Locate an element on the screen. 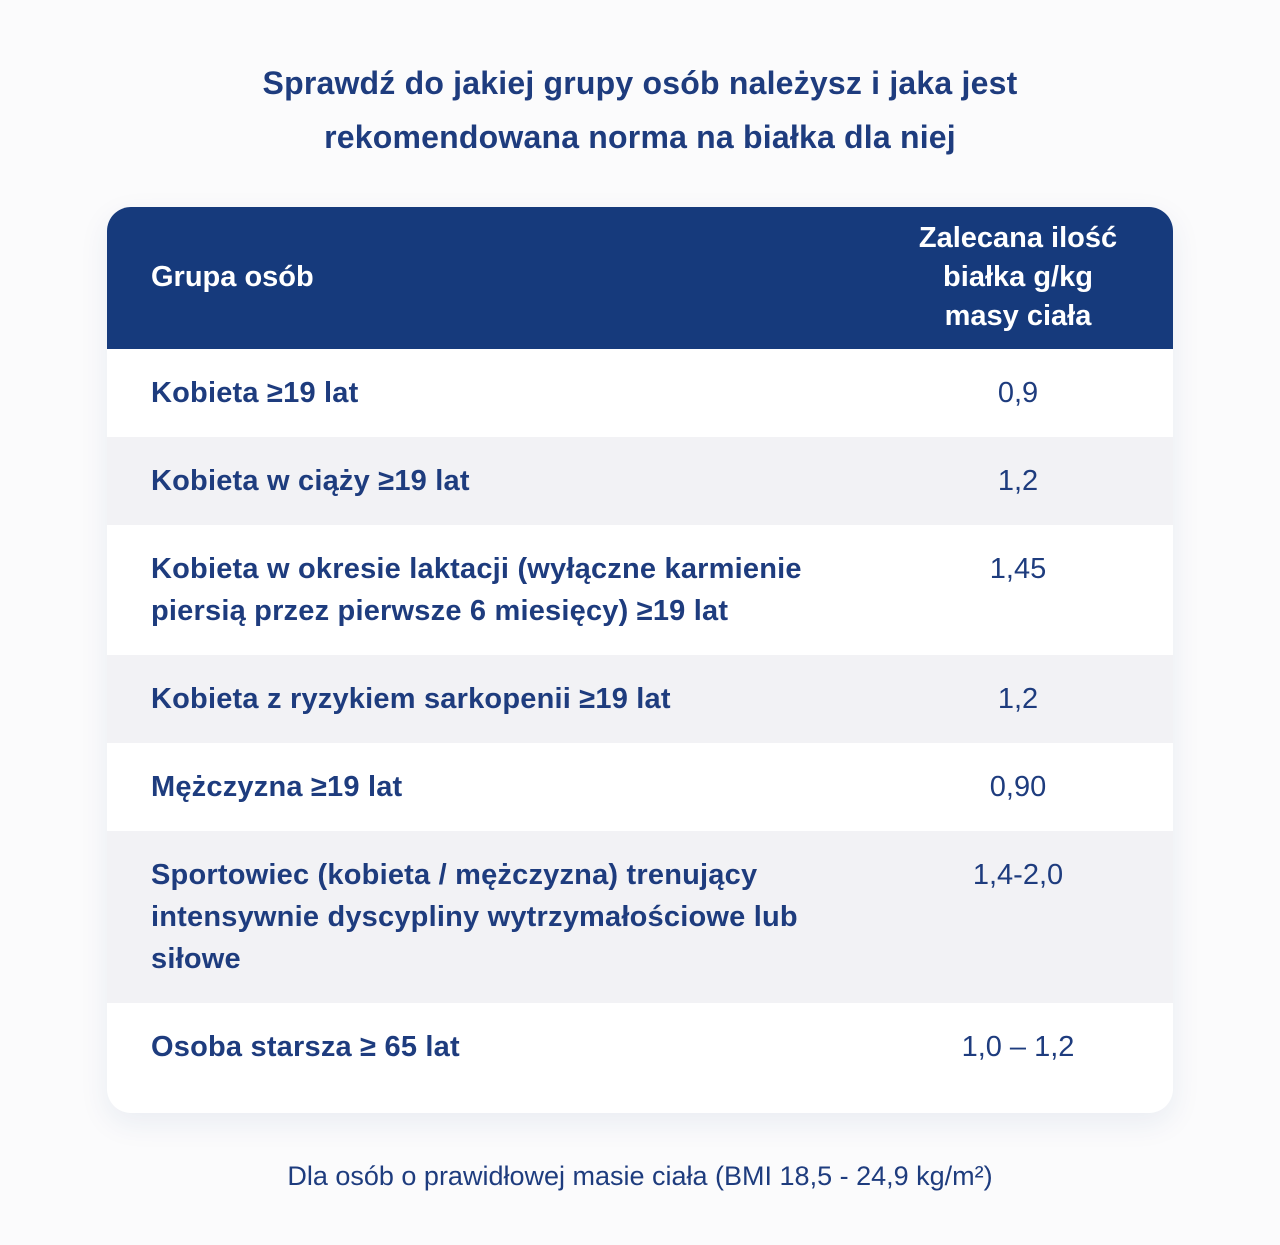 The width and height of the screenshot is (1280, 1245). value-cell: 1,45 is located at coordinates (1018, 568).